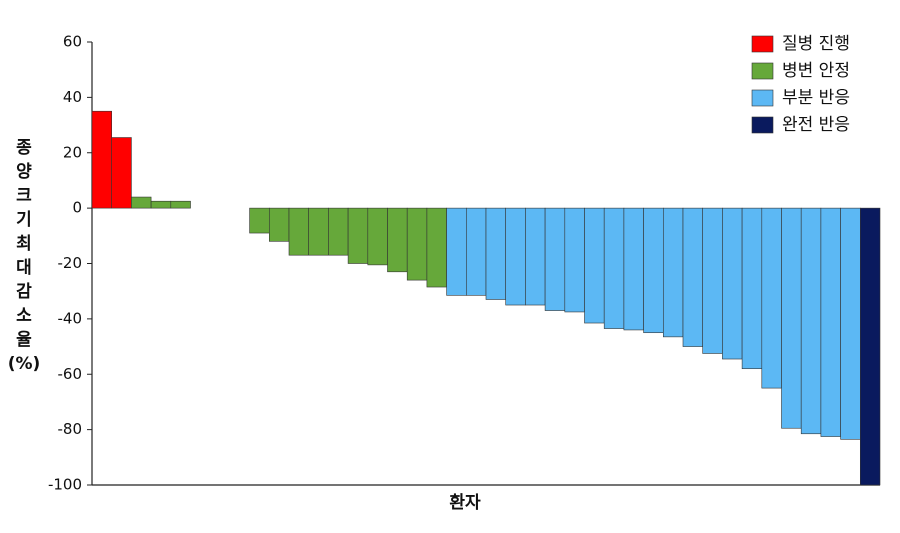 This screenshot has height=533, width=900. Describe the element at coordinates (816, 98) in the screenshot. I see `legend-label: 부분 반응` at that location.